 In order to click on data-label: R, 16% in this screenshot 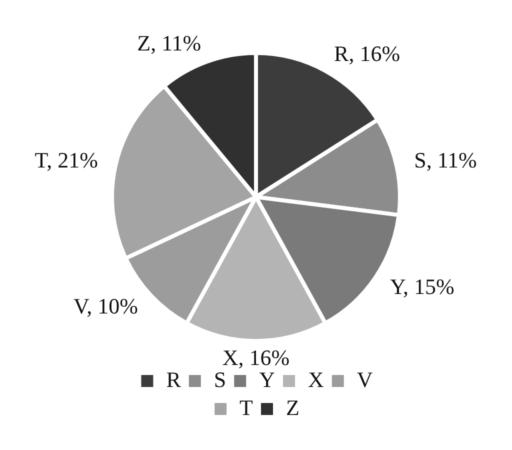, I will do `click(367, 53)`.